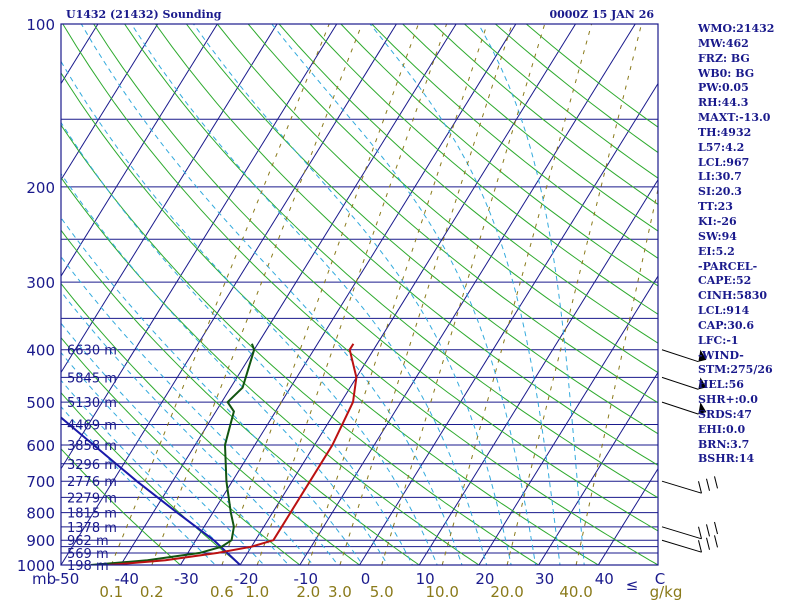  What do you see at coordinates (720, 192) in the screenshot?
I see `index-item: SI:20.3` at bounding box center [720, 192].